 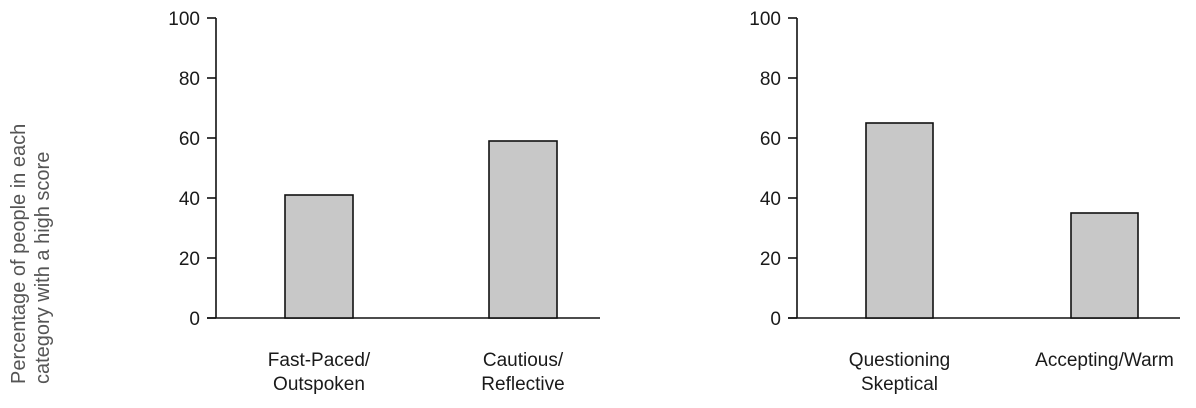 What do you see at coordinates (1104, 360) in the screenshot?
I see `category-label: Accepting/Warm` at bounding box center [1104, 360].